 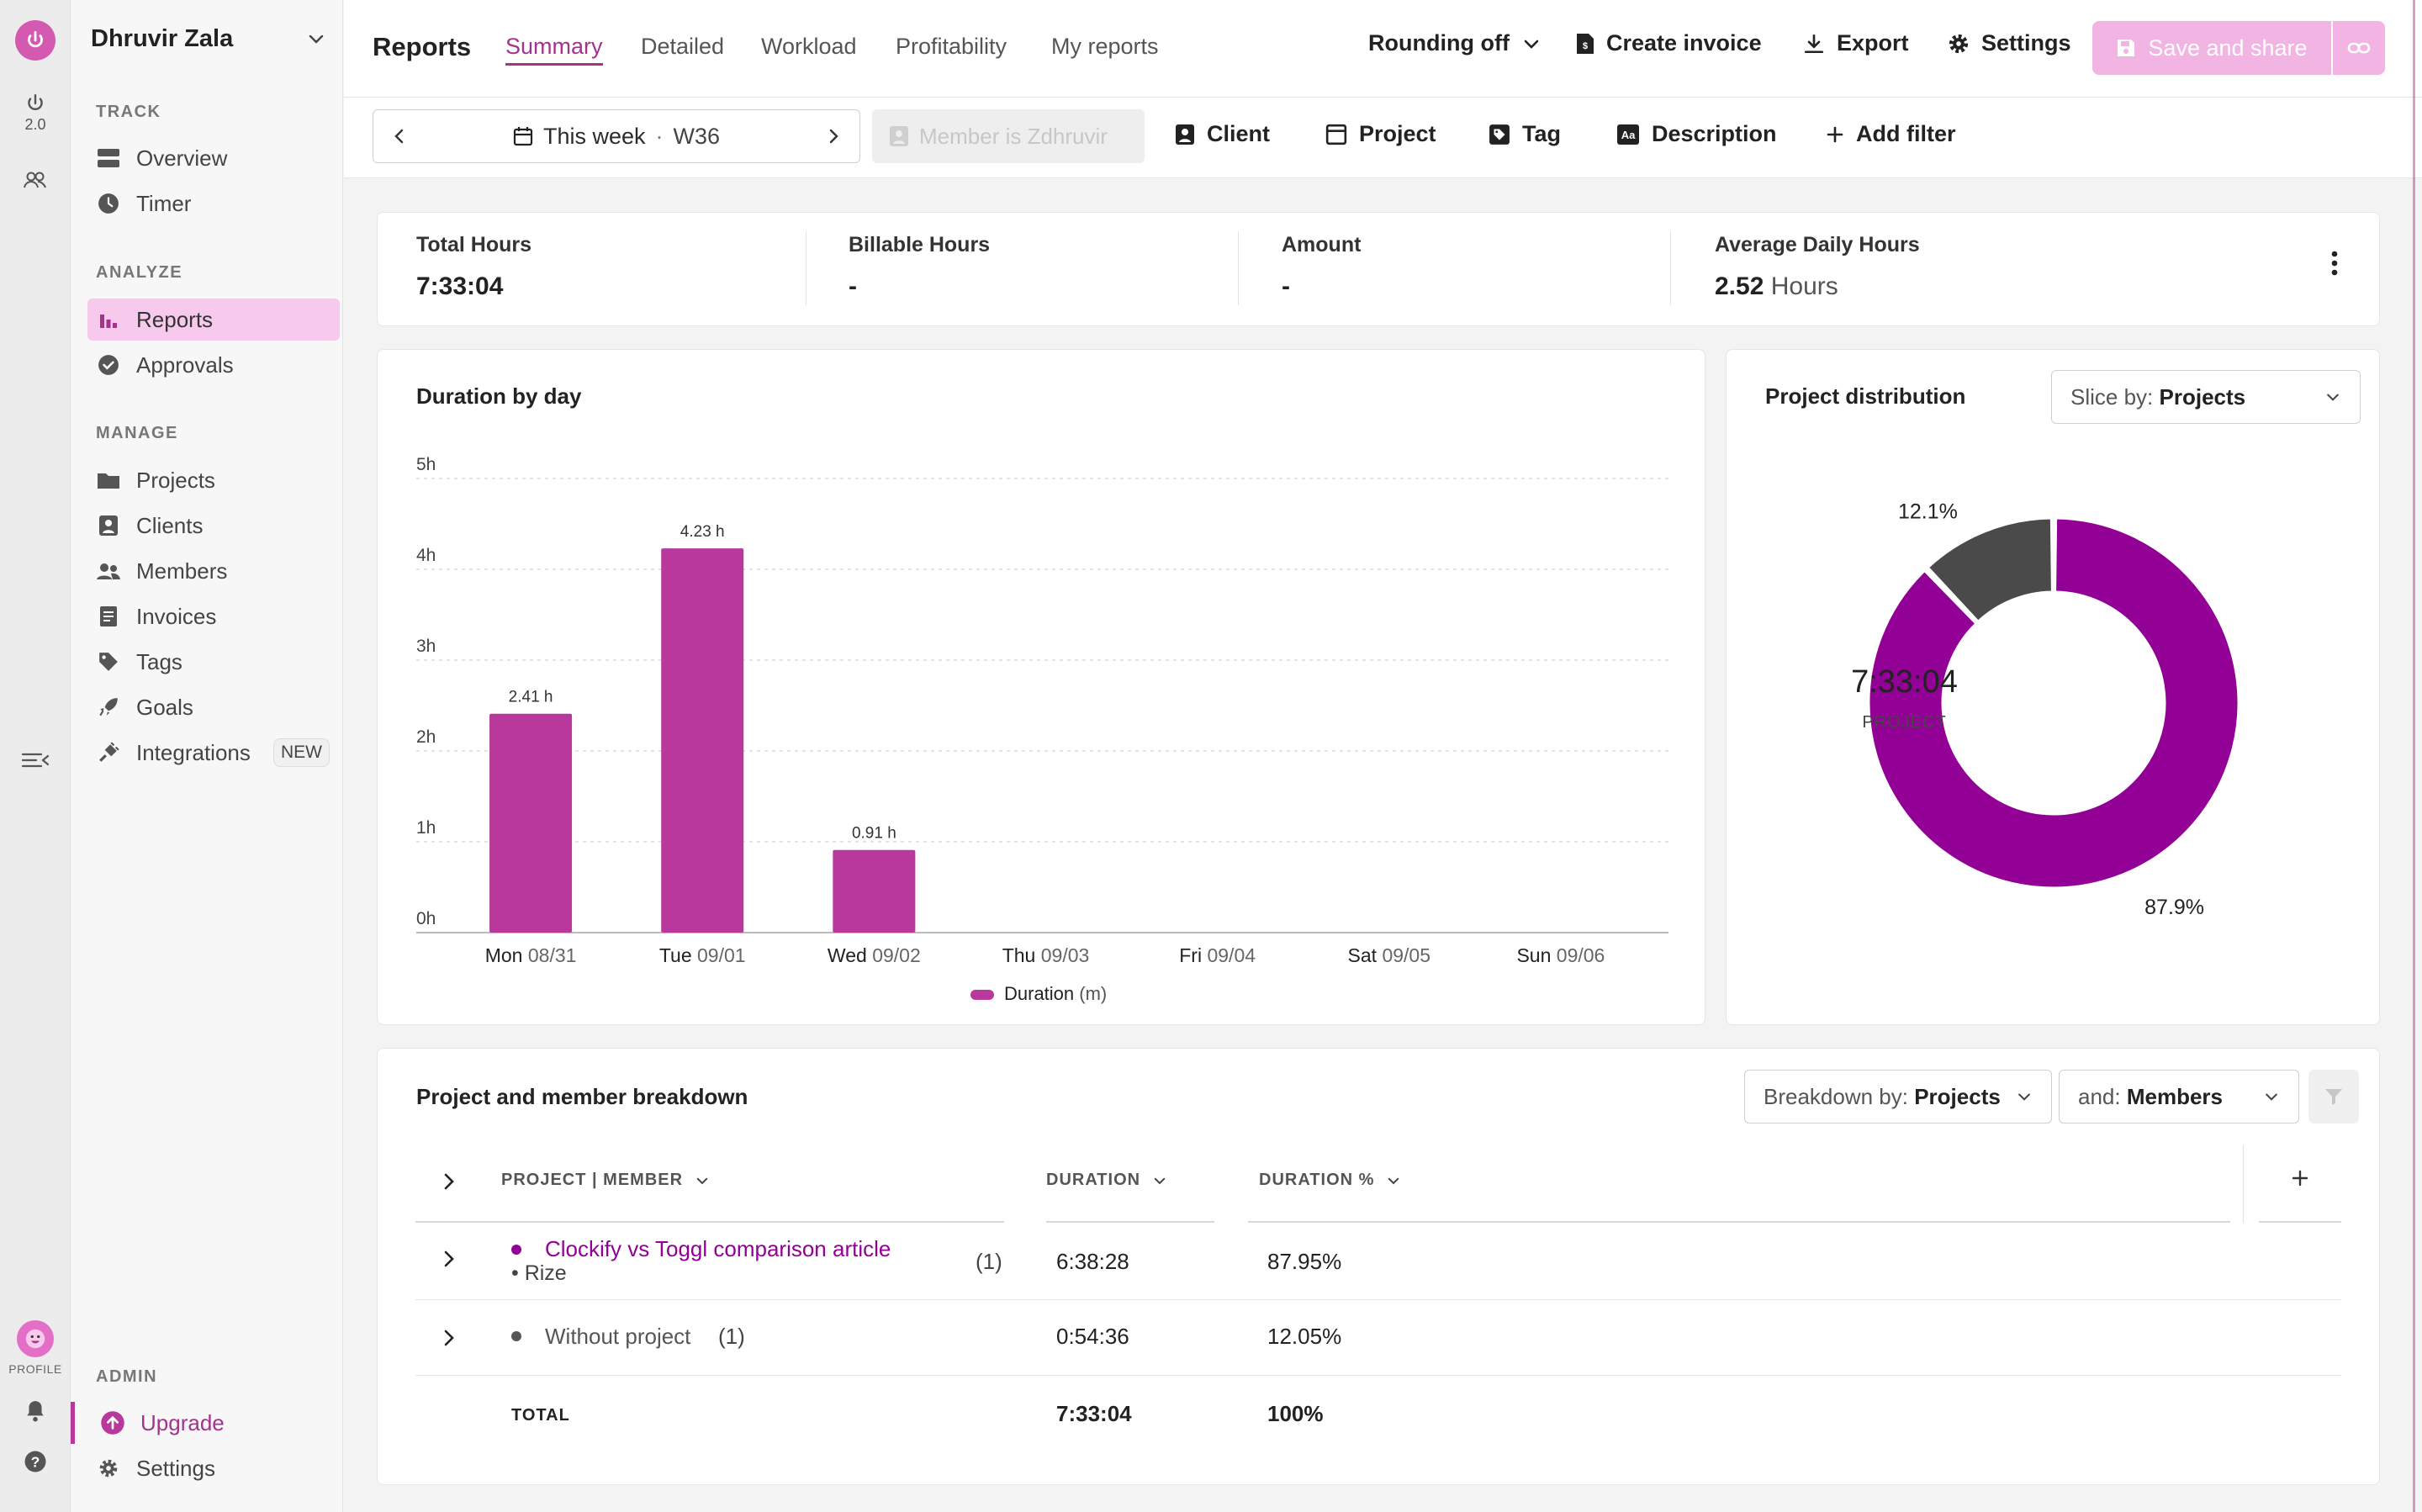 What do you see at coordinates (1817, 286) in the screenshot?
I see `stat-value: 2.52 Hours` at bounding box center [1817, 286].